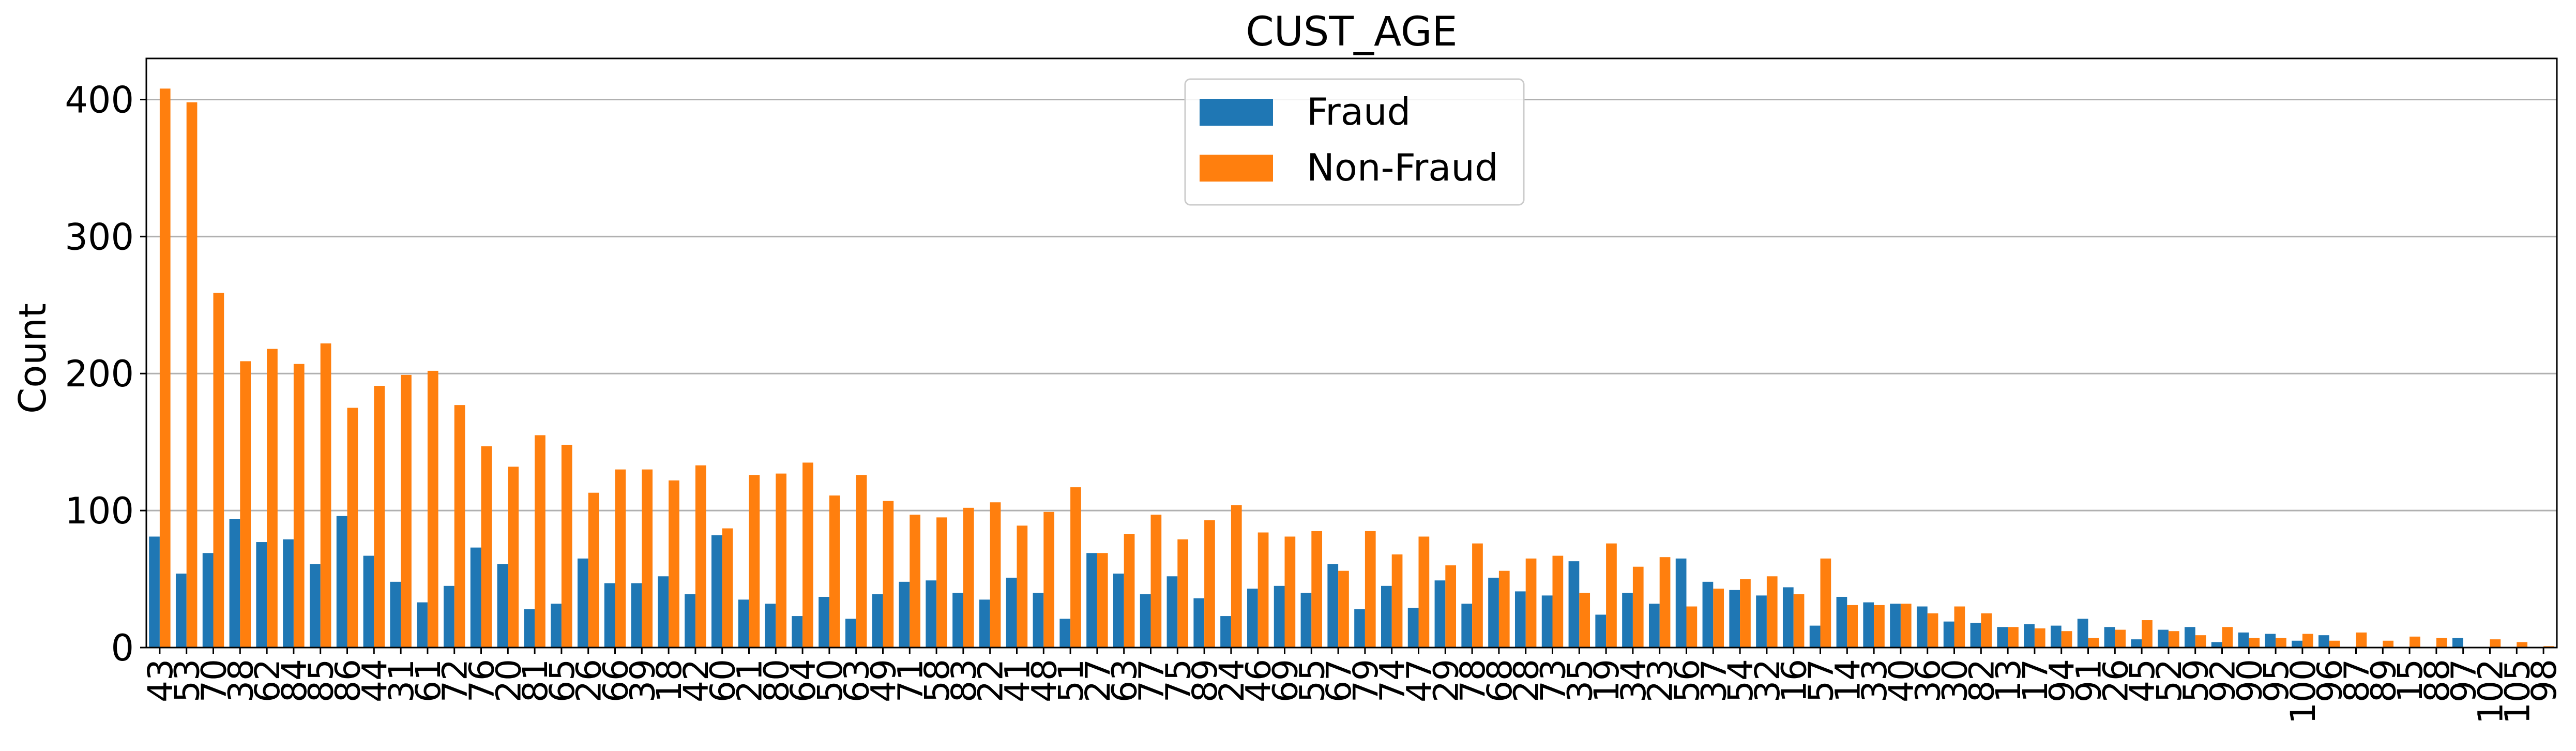 The width and height of the screenshot is (2576, 751). Describe the element at coordinates (100, 237) in the screenshot. I see `y-tick-label: 300` at that location.